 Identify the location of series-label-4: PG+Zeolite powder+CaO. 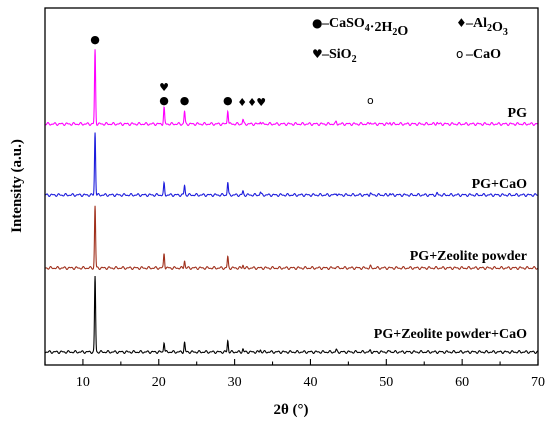
(450, 334).